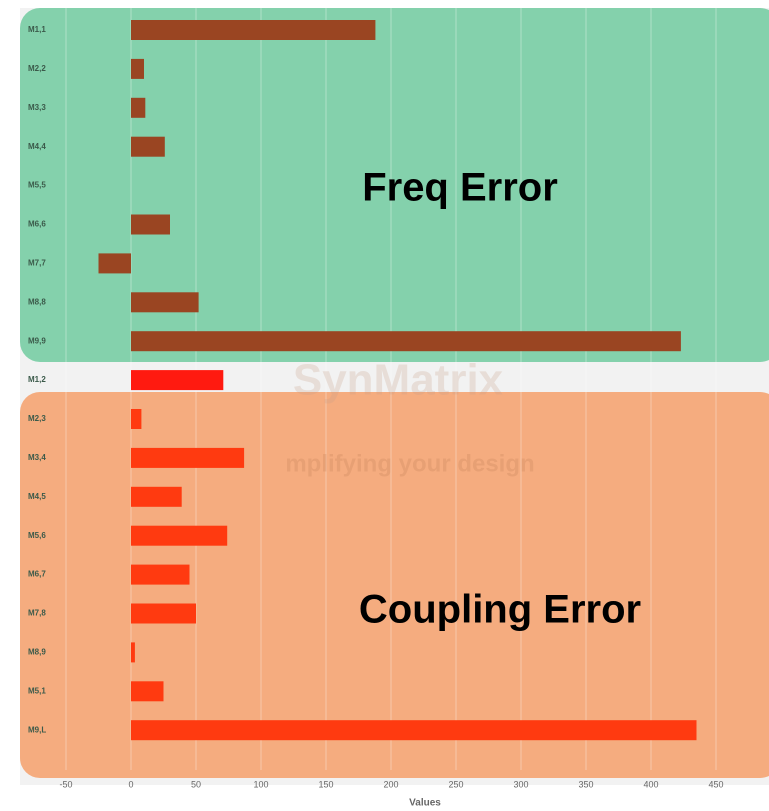  Describe the element at coordinates (37, 652) in the screenshot. I see `y-tick-label: M8,9` at that location.